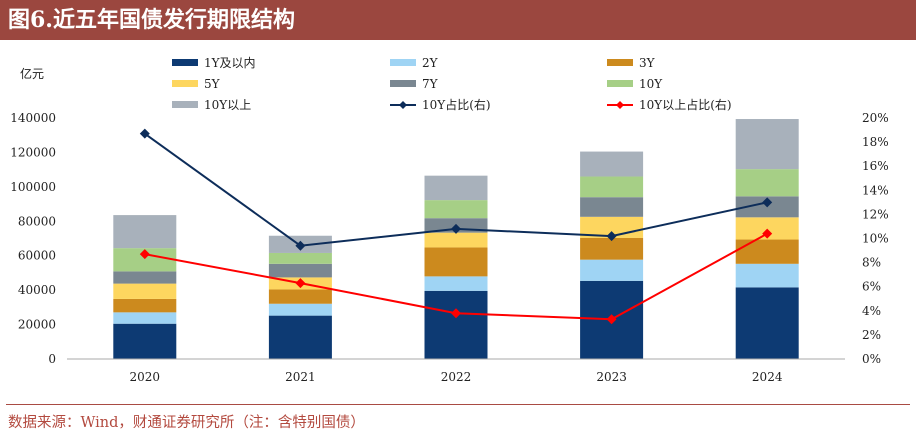 This screenshot has width=916, height=445. What do you see at coordinates (611, 377) in the screenshot?
I see `x-tick-label: 2023` at bounding box center [611, 377].